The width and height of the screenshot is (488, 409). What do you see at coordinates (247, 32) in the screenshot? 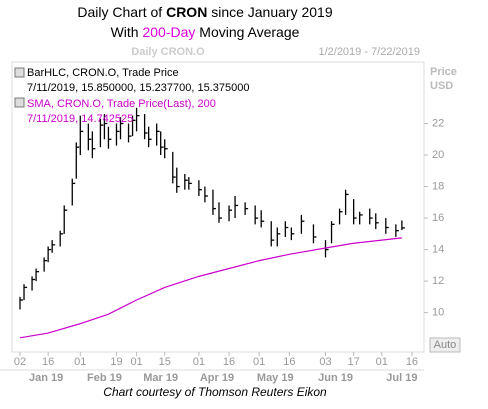
I see `subtitle-part: Moving Average` at bounding box center [247, 32].